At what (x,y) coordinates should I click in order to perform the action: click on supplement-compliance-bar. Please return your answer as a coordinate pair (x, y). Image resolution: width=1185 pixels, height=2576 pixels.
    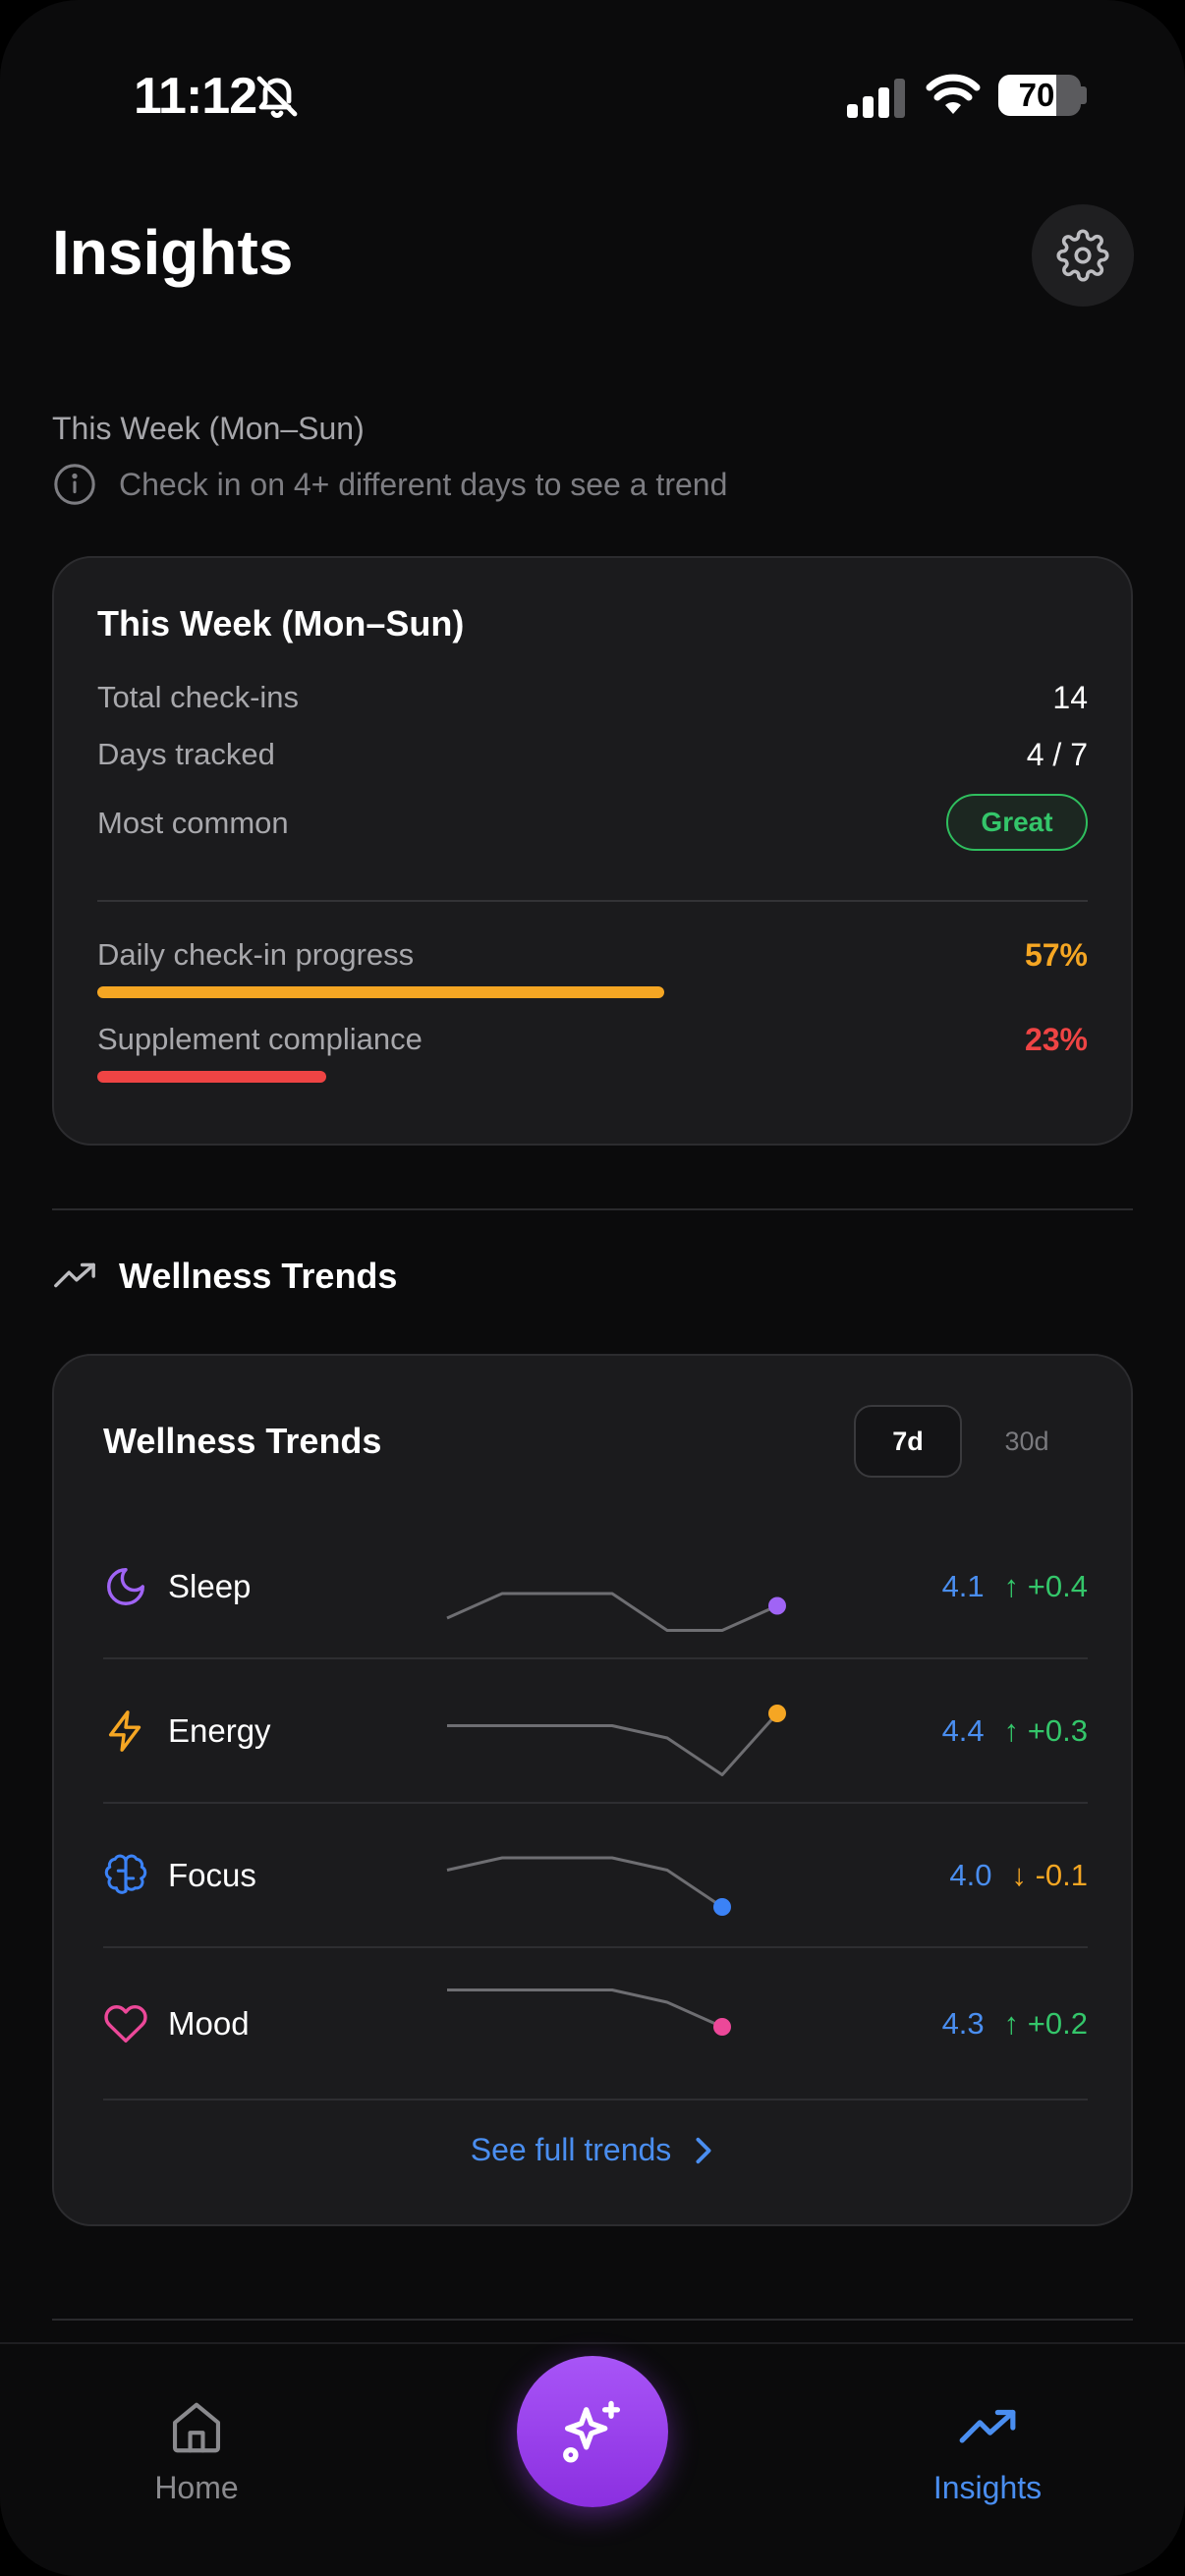
    Looking at the image, I should click on (212, 1077).